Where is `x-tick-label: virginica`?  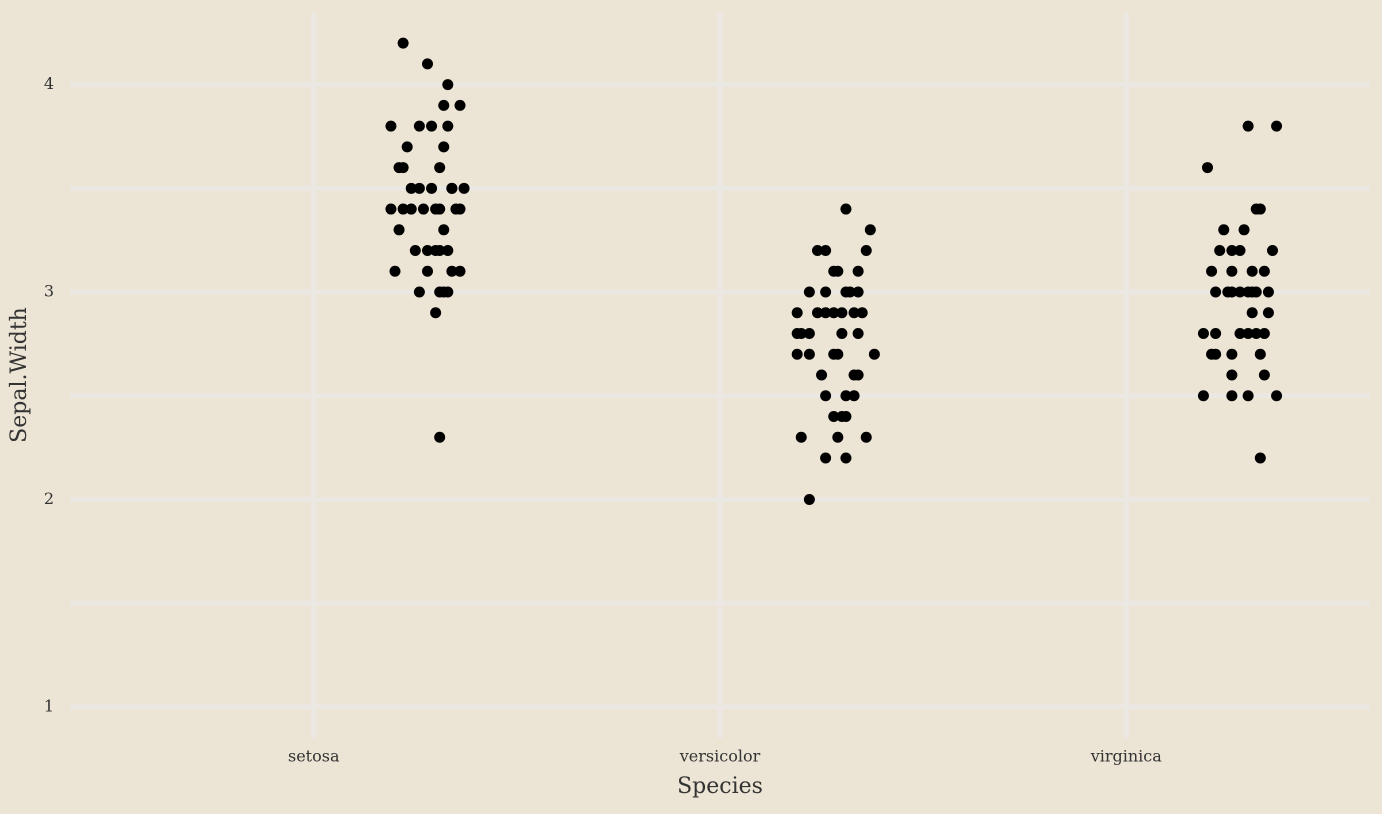
x-tick-label: virginica is located at coordinates (1126, 756).